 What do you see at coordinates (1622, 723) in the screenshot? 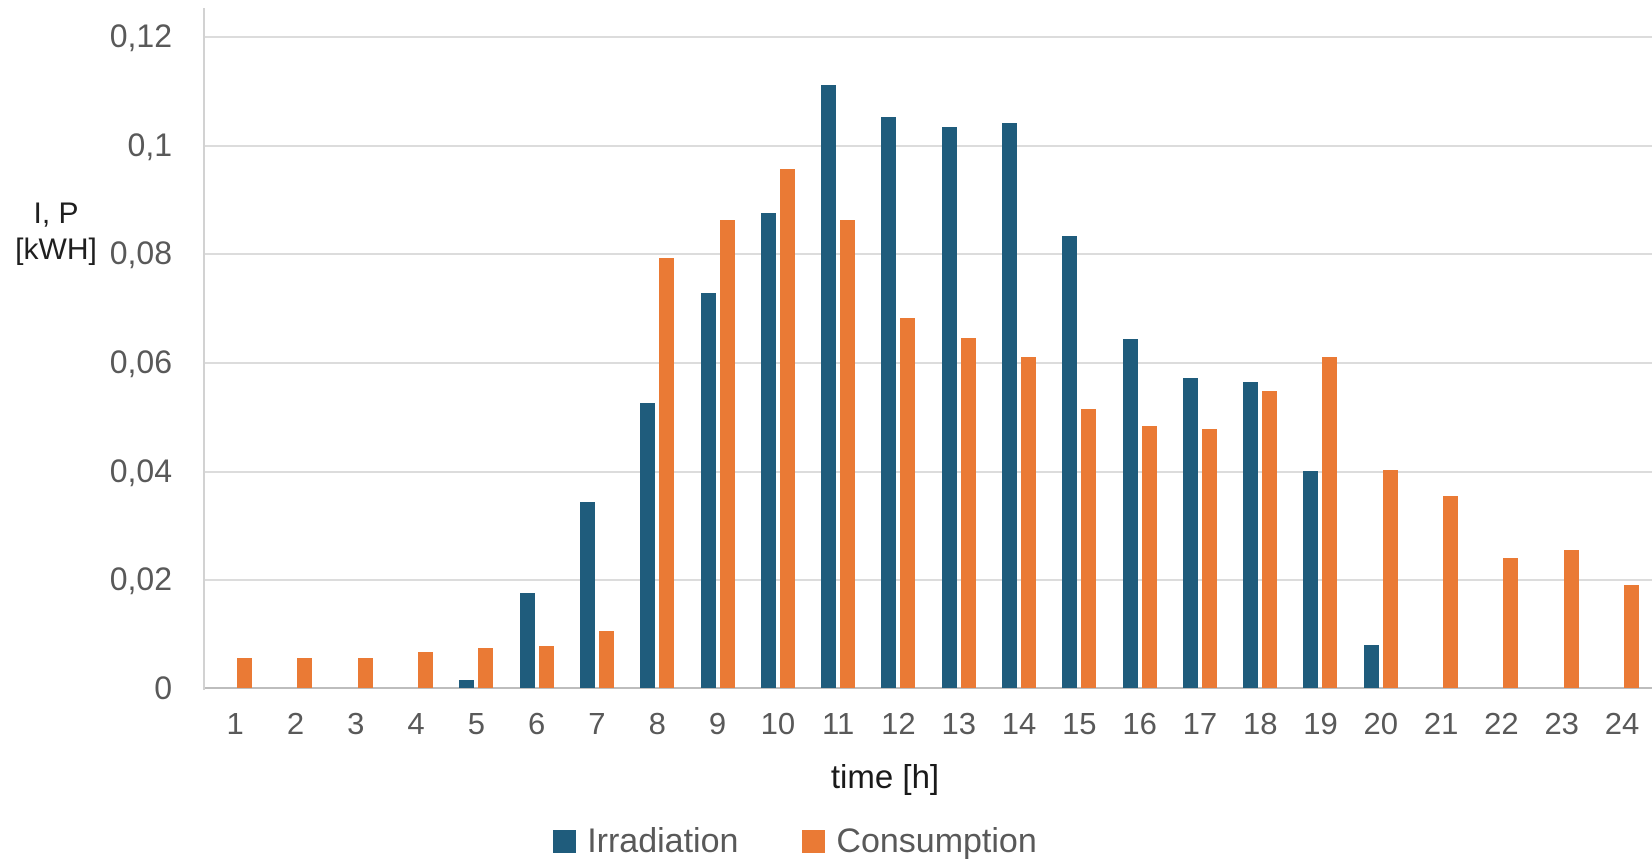
I see `x-tick-label: 24` at bounding box center [1622, 723].